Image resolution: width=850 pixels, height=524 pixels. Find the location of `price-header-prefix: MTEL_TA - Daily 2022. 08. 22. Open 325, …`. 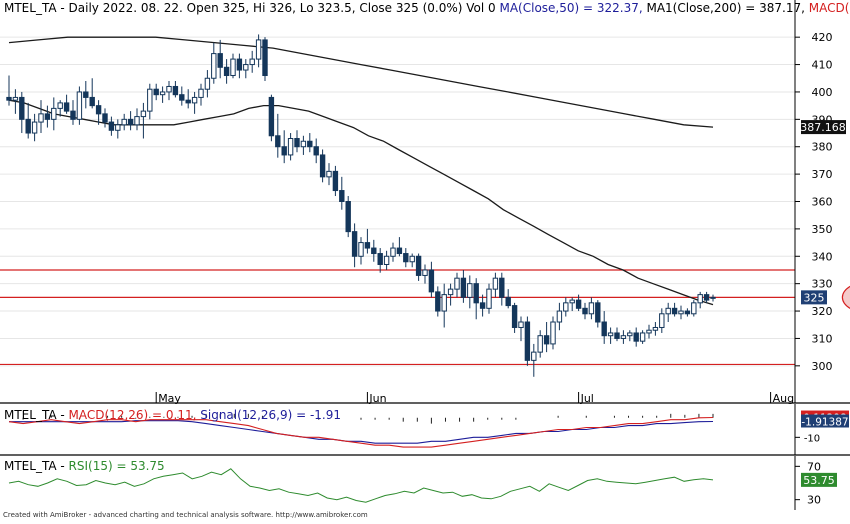

price-header-prefix: MTEL_TA - Daily 2022. 08. 22. Open 325, … is located at coordinates (251, 8).